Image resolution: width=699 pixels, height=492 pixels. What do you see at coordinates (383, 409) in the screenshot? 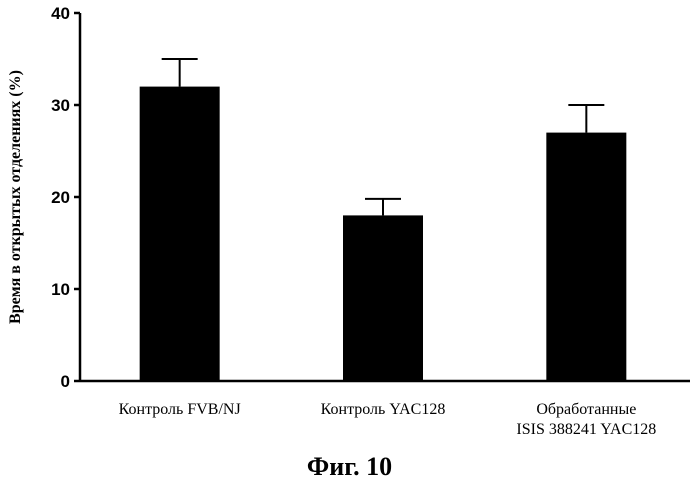
I see `x-category-label-1: Контроль YAC128` at bounding box center [383, 409].